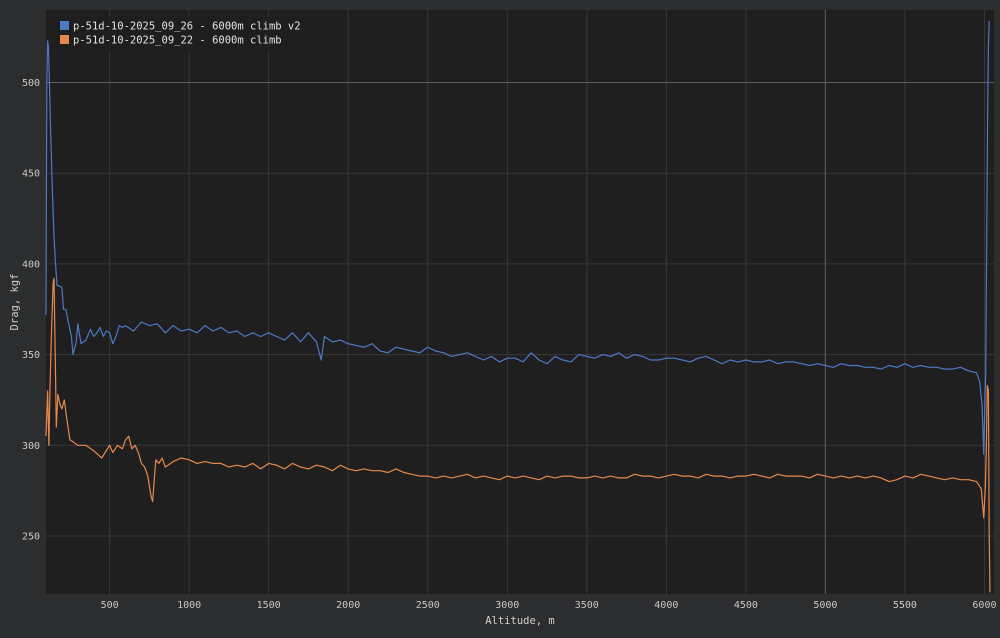 This screenshot has width=1000, height=638. Describe the element at coordinates (348, 605) in the screenshot. I see `x-tick-label: 2000` at that location.